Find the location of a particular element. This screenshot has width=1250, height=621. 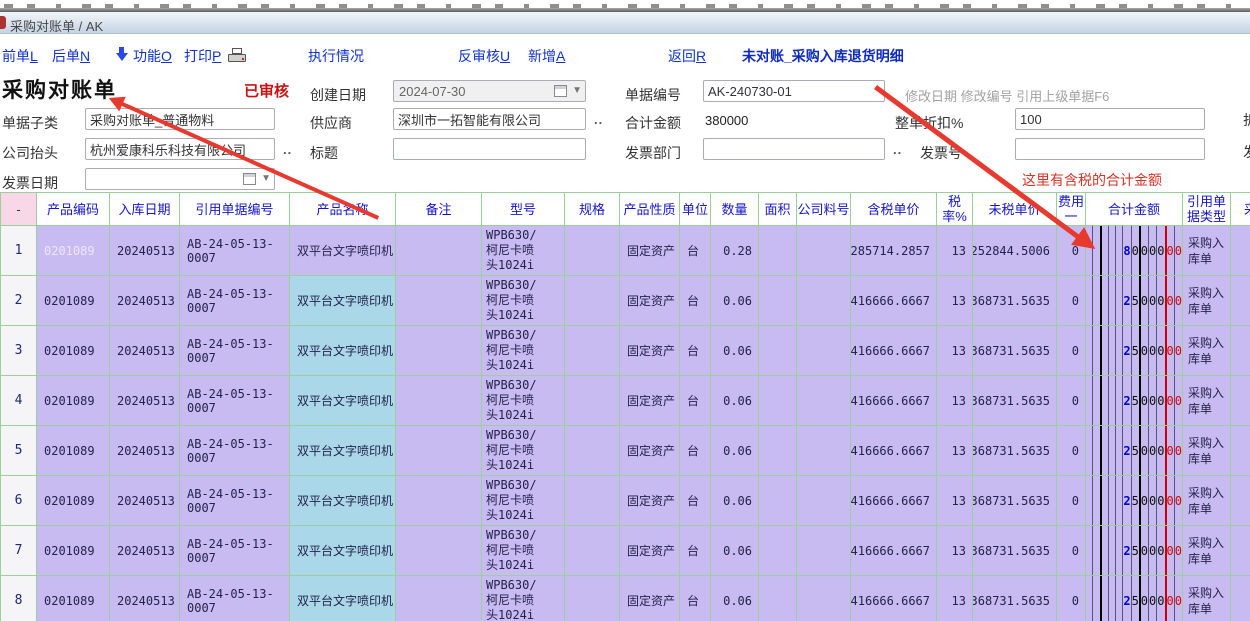

cell-no: 1 is located at coordinates (19, 251).